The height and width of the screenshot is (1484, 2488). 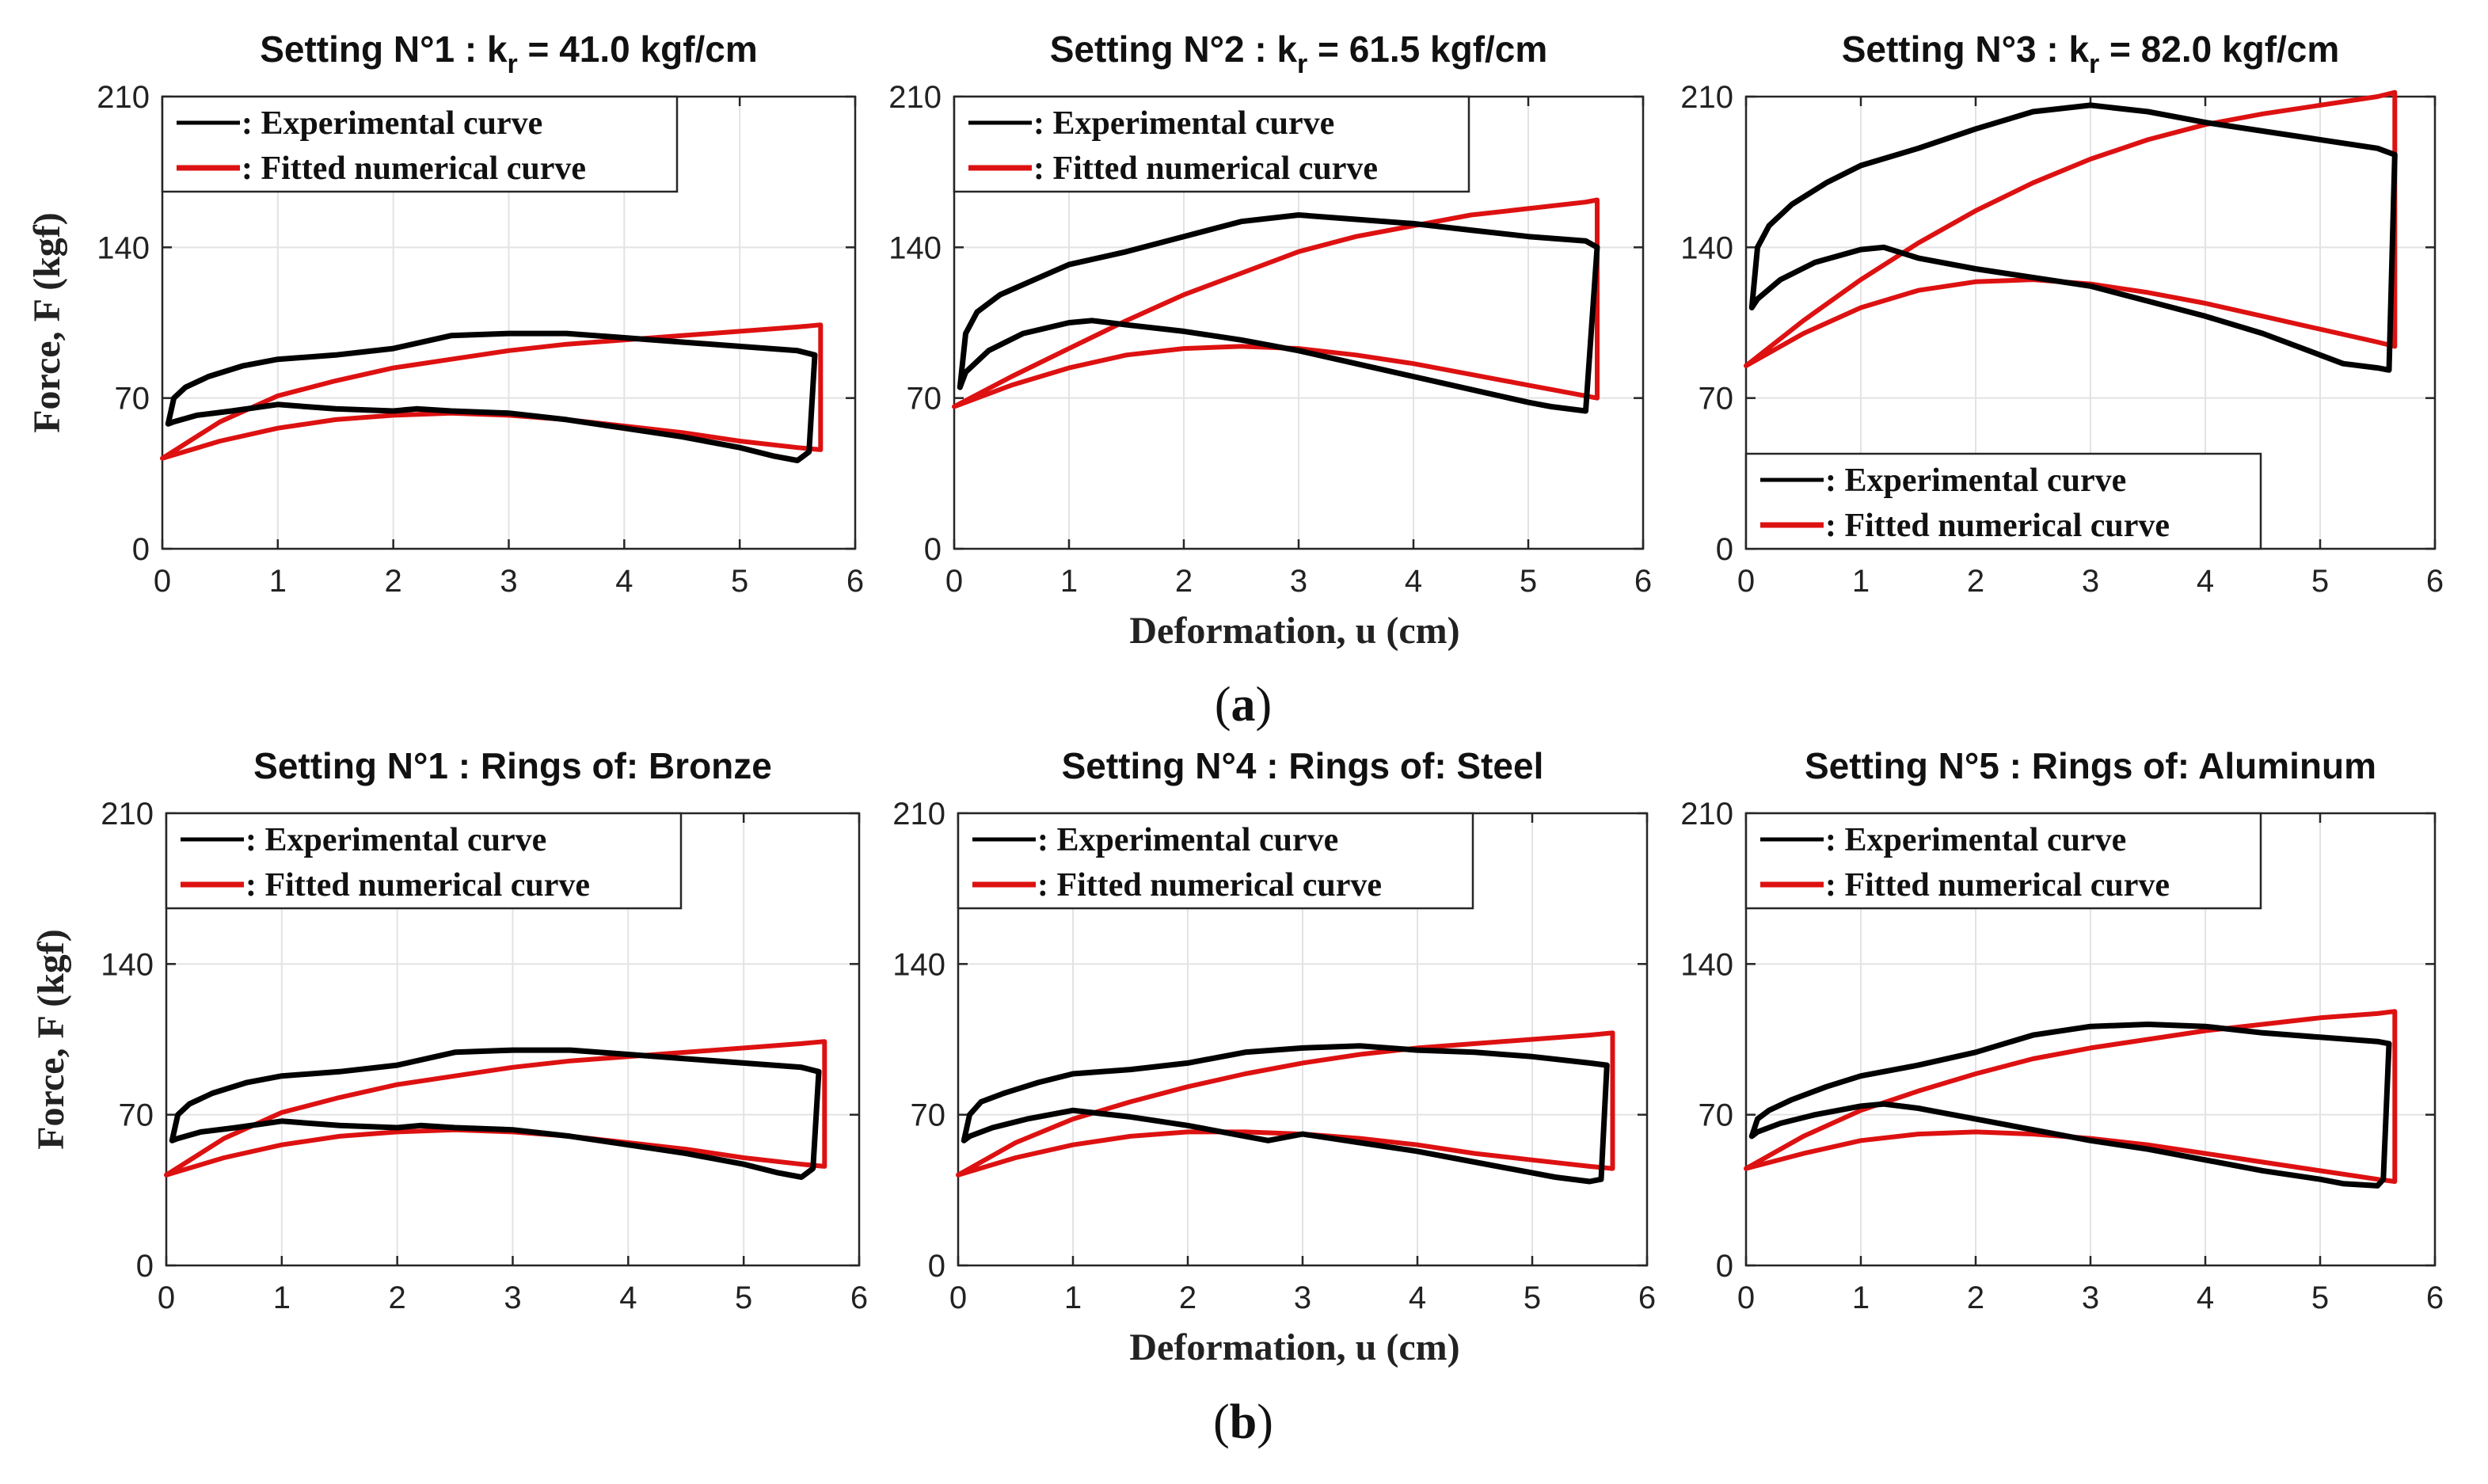 What do you see at coordinates (1966, 49) in the screenshot?
I see `chart-title-main: Setting N°3 : k` at bounding box center [1966, 49].